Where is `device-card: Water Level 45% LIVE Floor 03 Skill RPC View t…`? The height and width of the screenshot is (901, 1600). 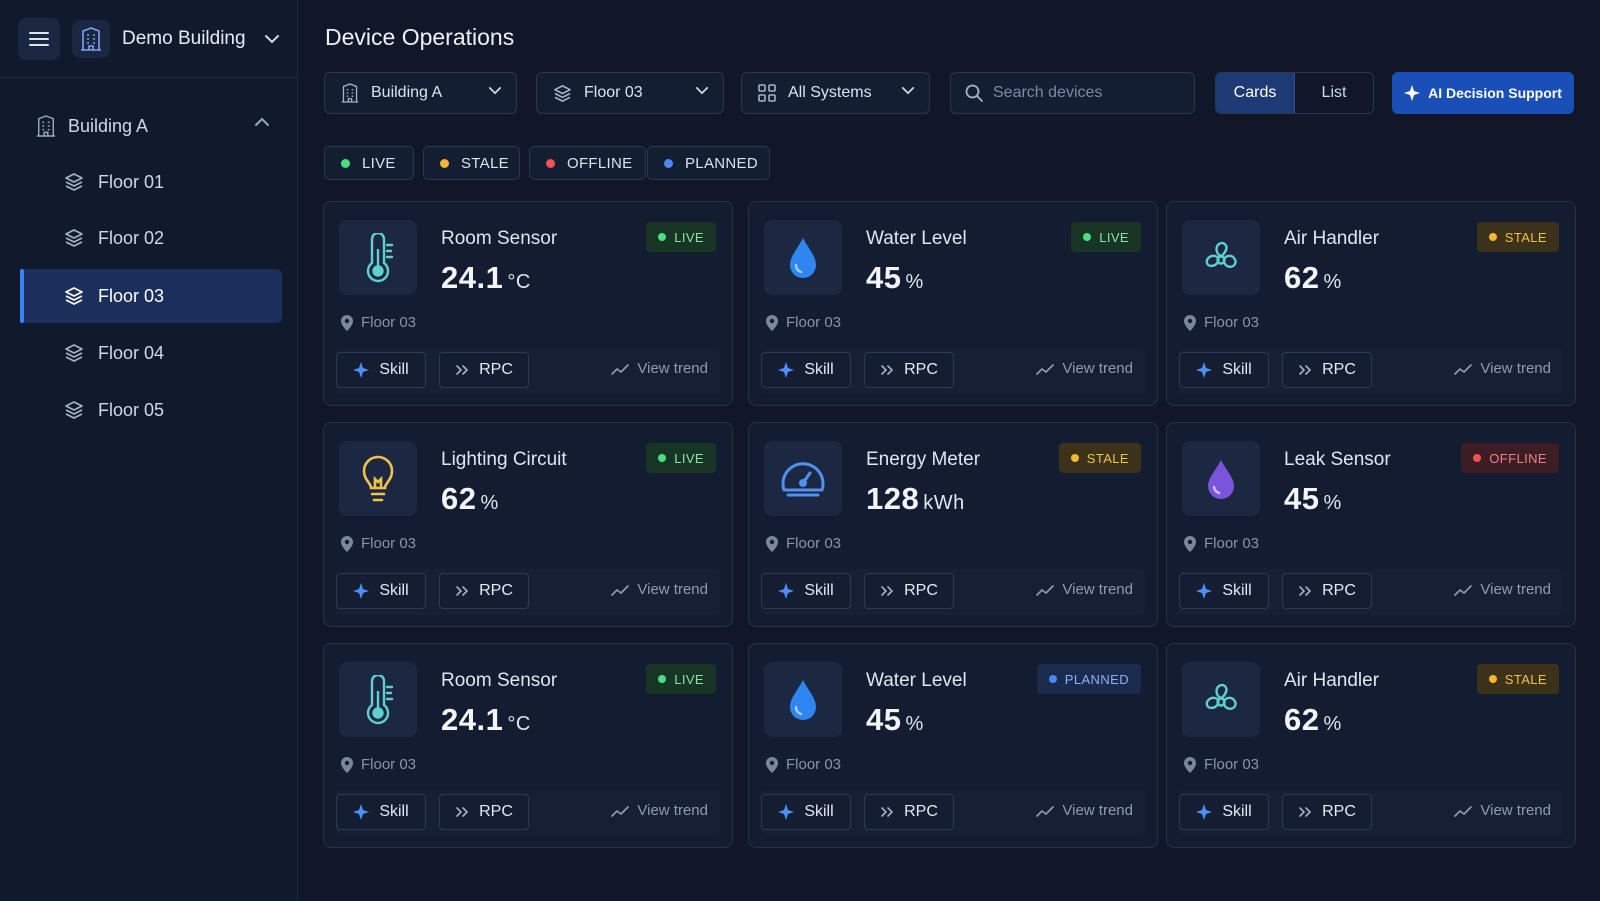 device-card: Water Level 45% LIVE Floor 03 Skill RPC View t… is located at coordinates (953, 303).